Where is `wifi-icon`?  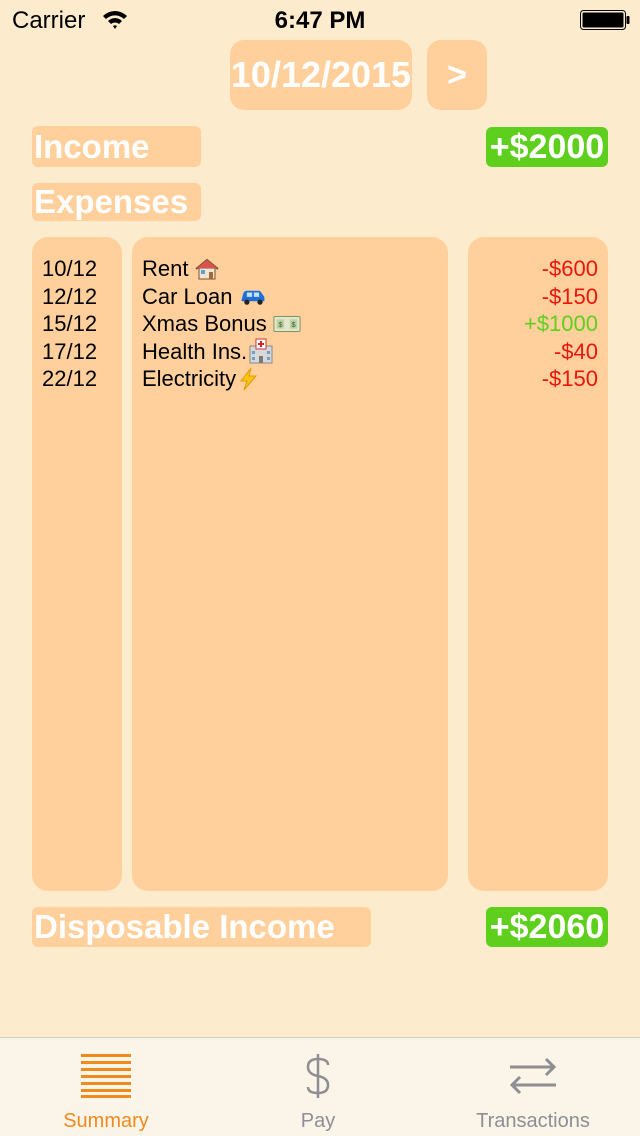 wifi-icon is located at coordinates (115, 20).